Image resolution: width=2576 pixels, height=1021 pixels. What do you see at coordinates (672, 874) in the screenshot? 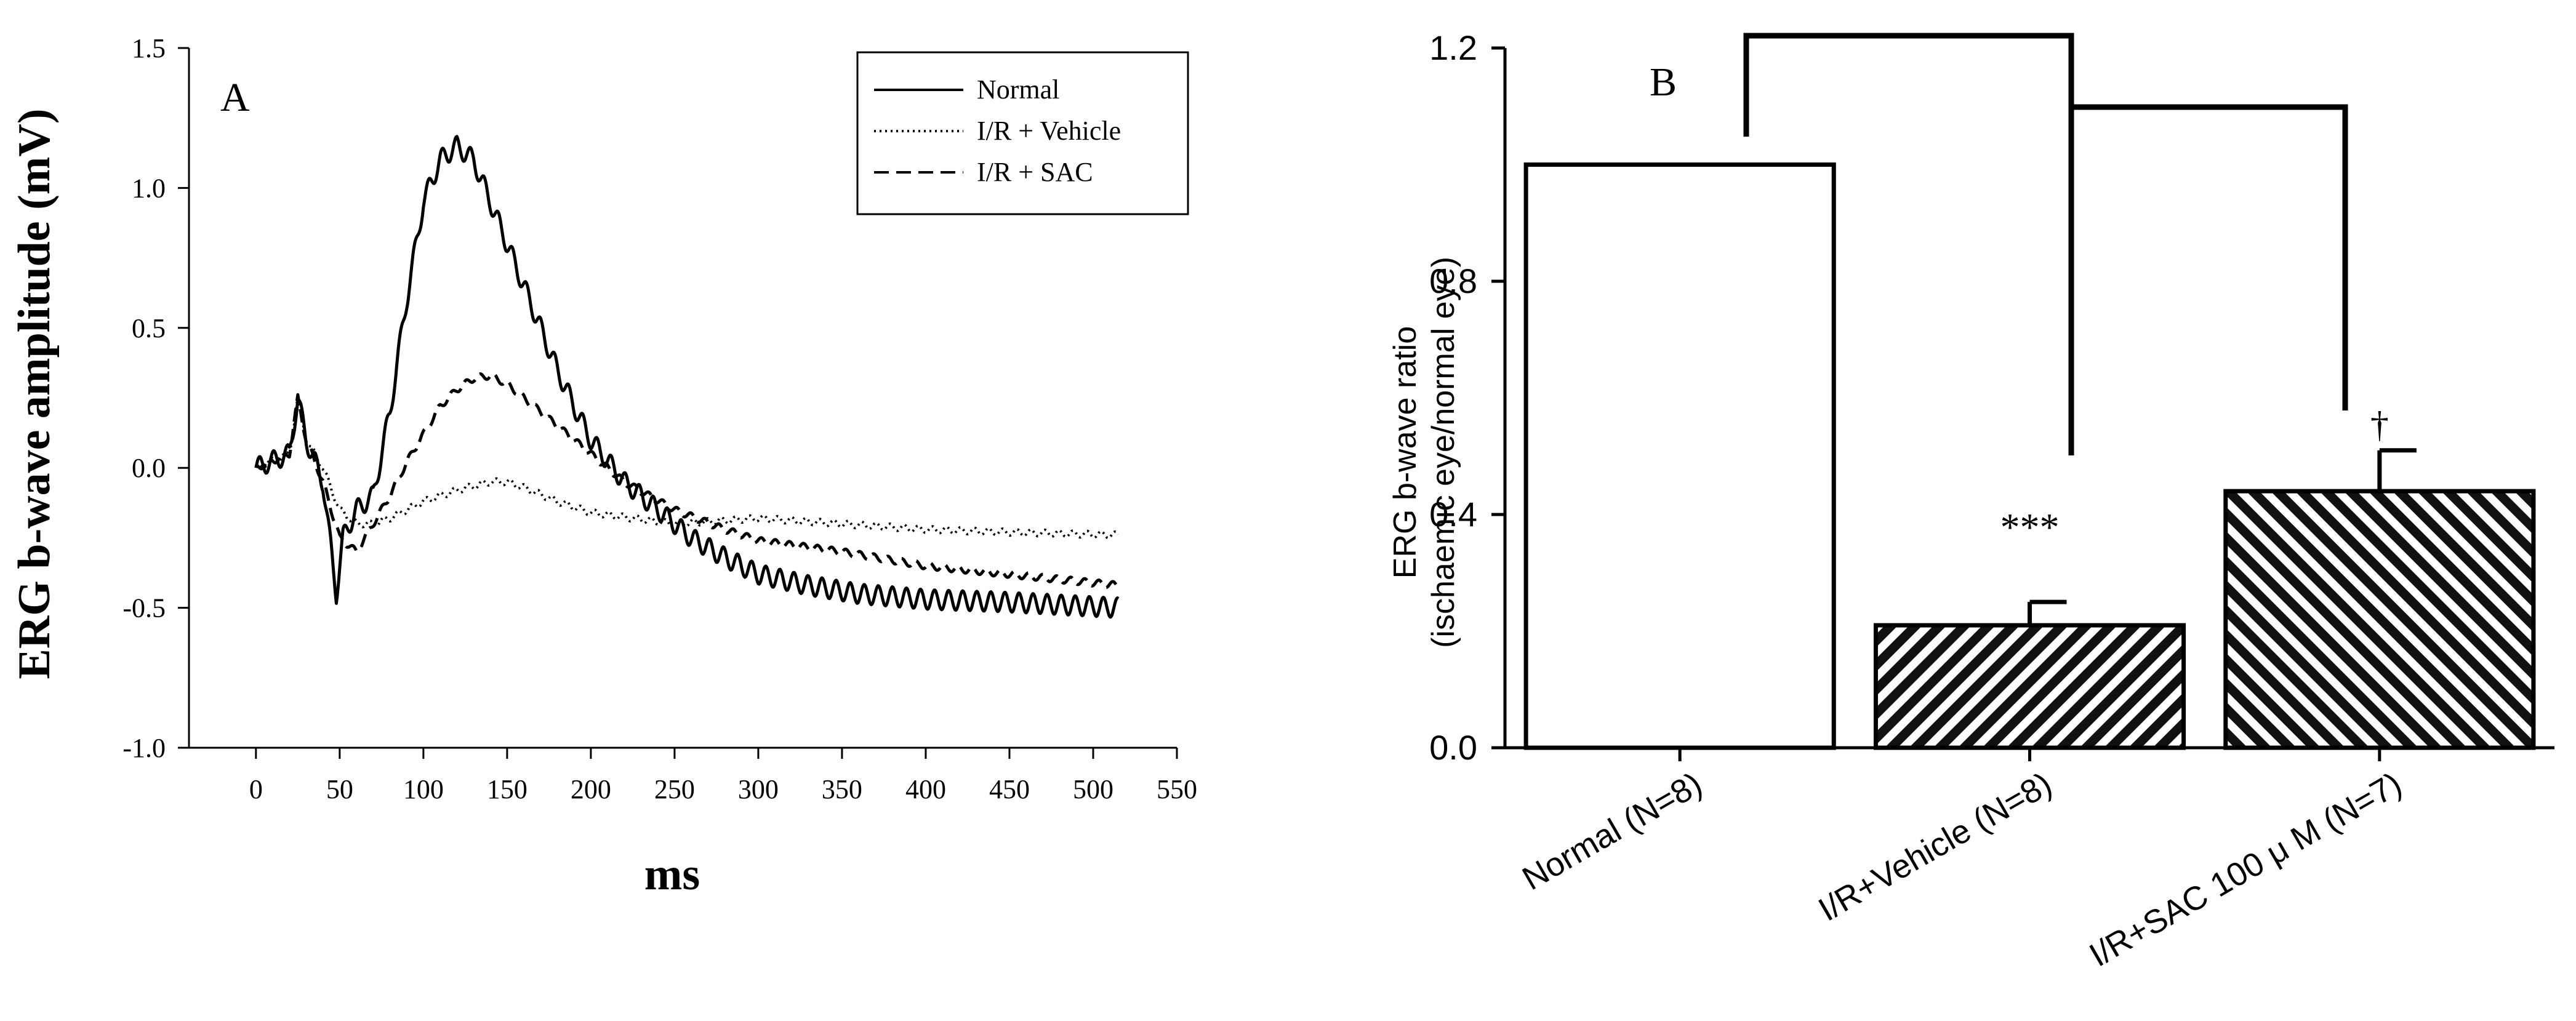
I see `panel-a-x-axis-label: ms` at bounding box center [672, 874].